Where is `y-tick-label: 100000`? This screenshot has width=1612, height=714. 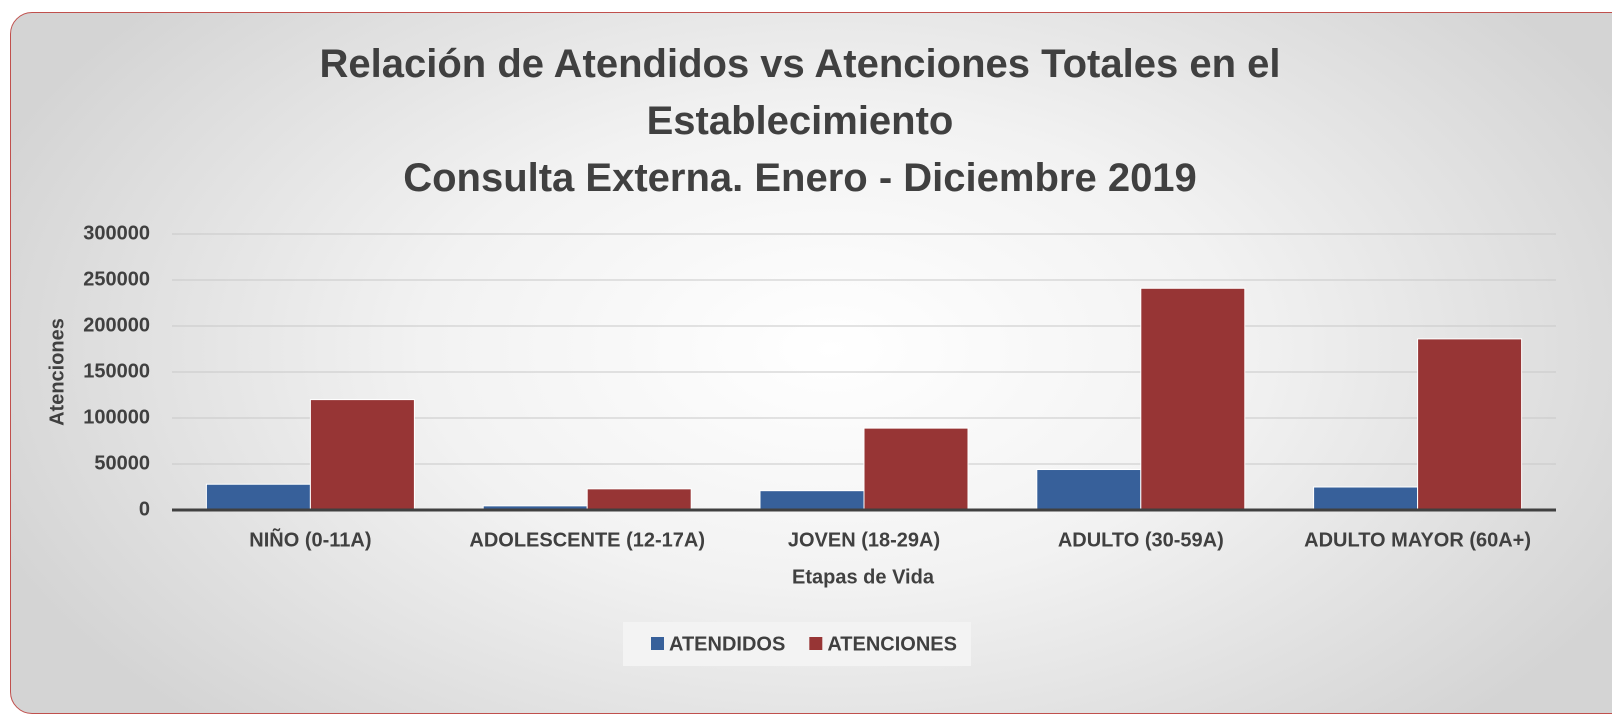 y-tick-label: 100000 is located at coordinates (116, 417).